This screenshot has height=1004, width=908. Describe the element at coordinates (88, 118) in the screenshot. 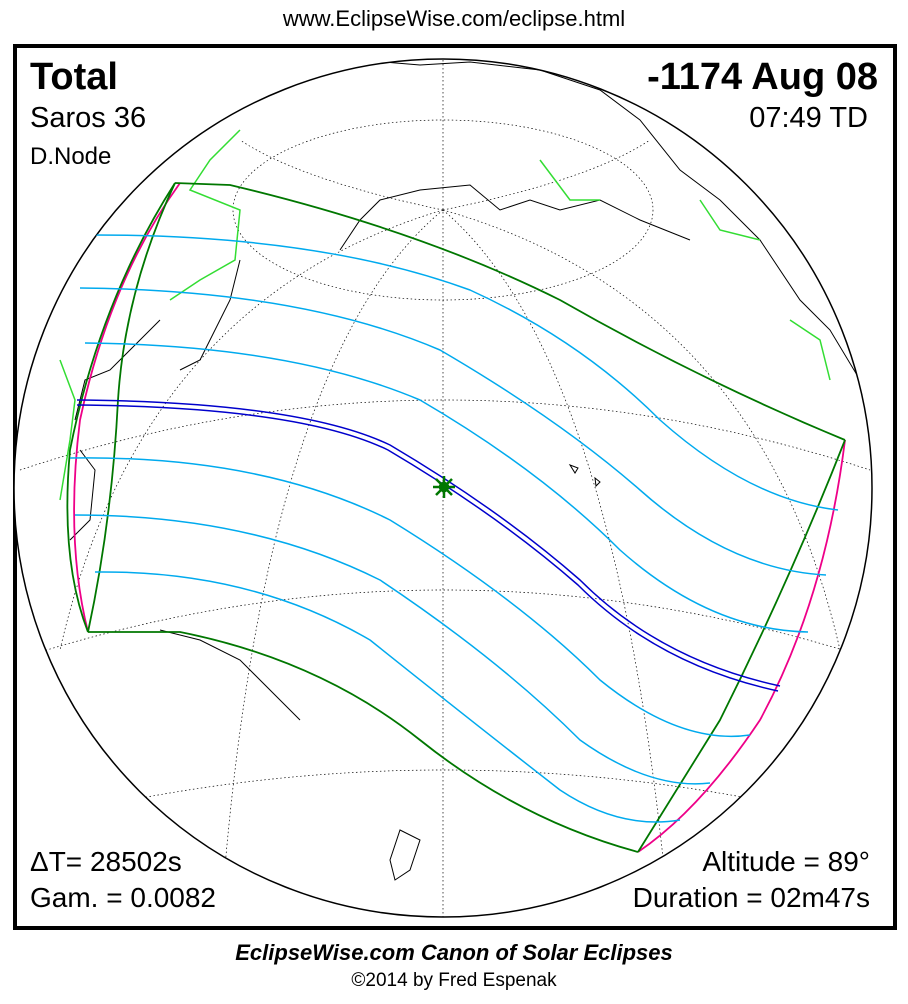

I see `saros-number: Saros 36` at that location.